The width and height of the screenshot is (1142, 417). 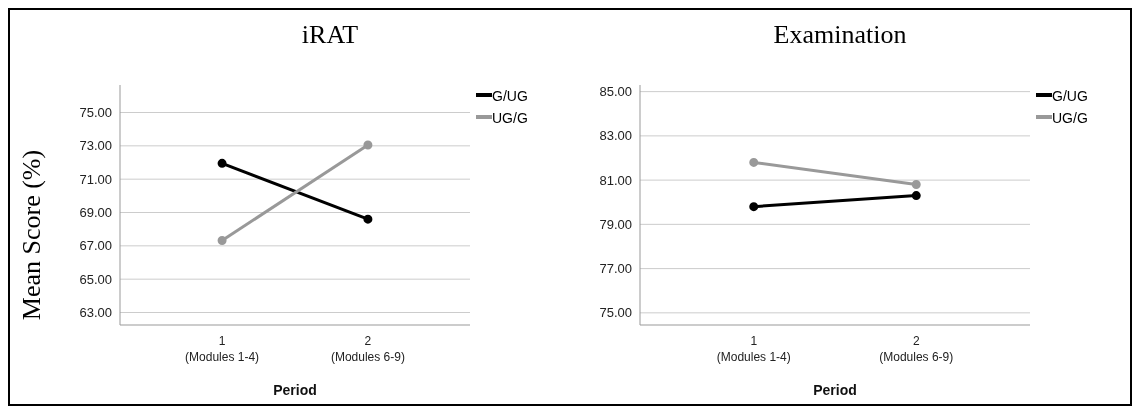 I want to click on y-tick-label: 65.00, so click(x=95, y=279).